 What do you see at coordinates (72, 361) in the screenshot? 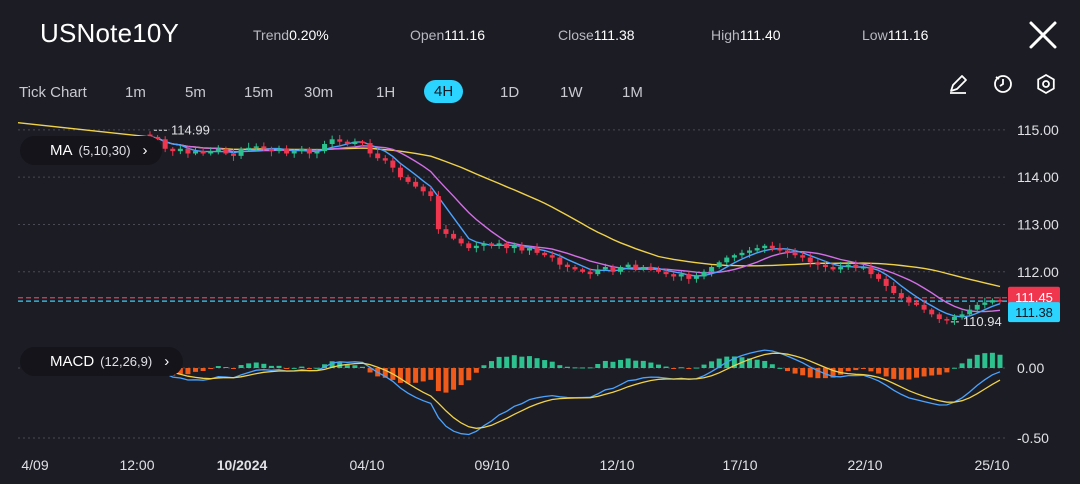
I see `macd-label: MACD` at bounding box center [72, 361].